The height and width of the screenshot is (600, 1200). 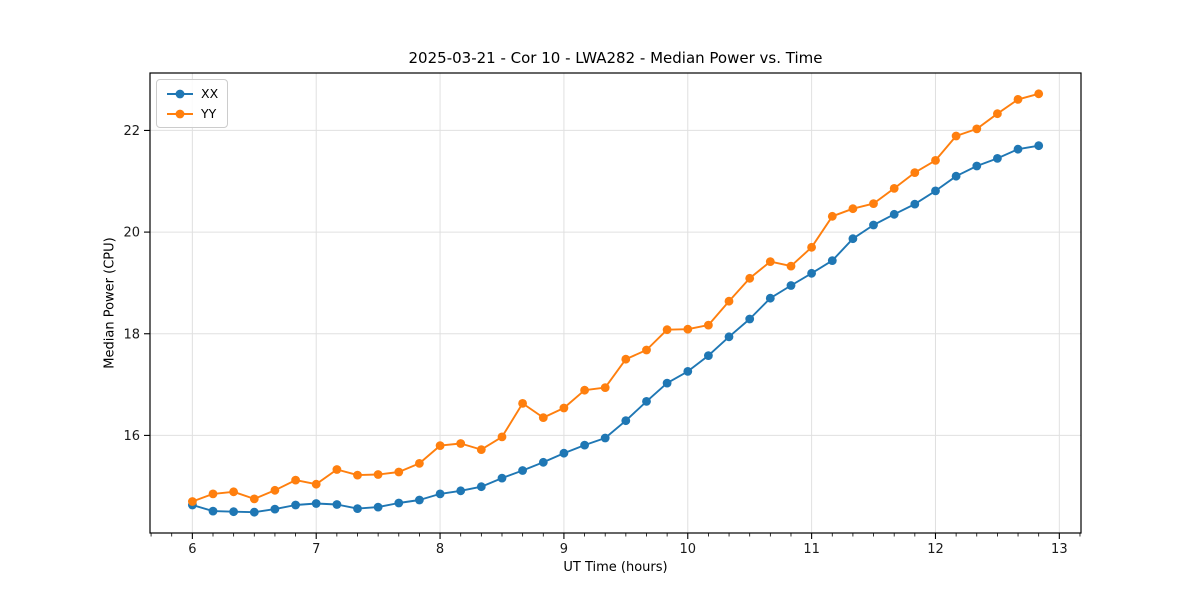 I want to click on y-tick-label: 16, so click(x=131, y=436).